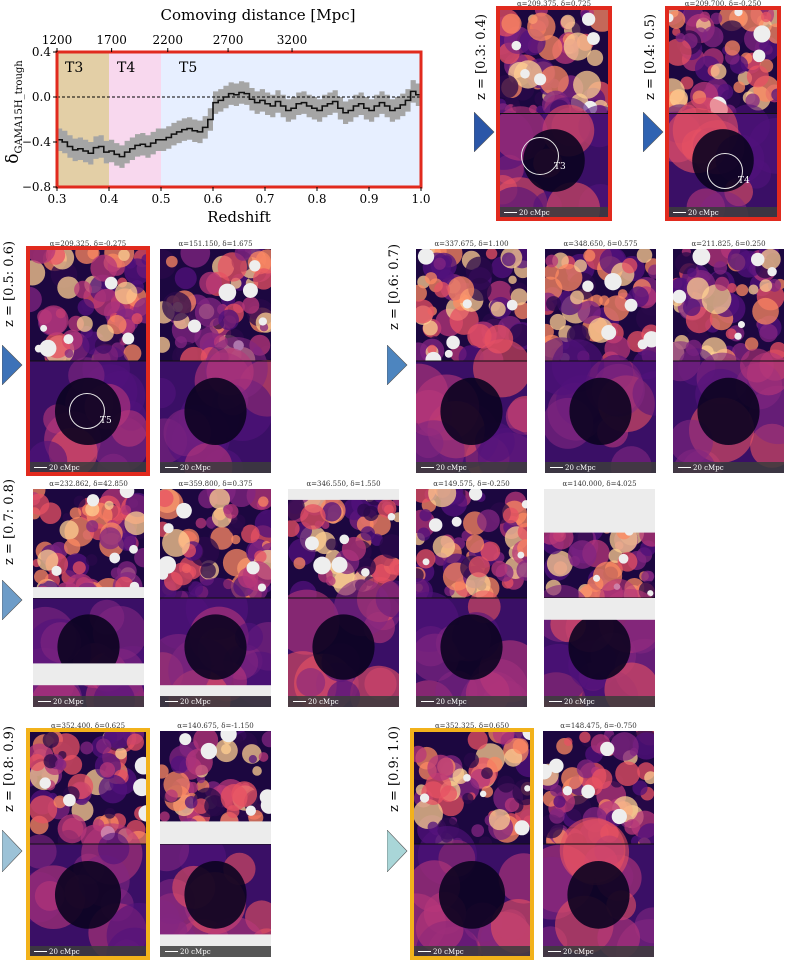  What do you see at coordinates (292, 40) in the screenshot?
I see `top-tick-label: 3200` at bounding box center [292, 40].